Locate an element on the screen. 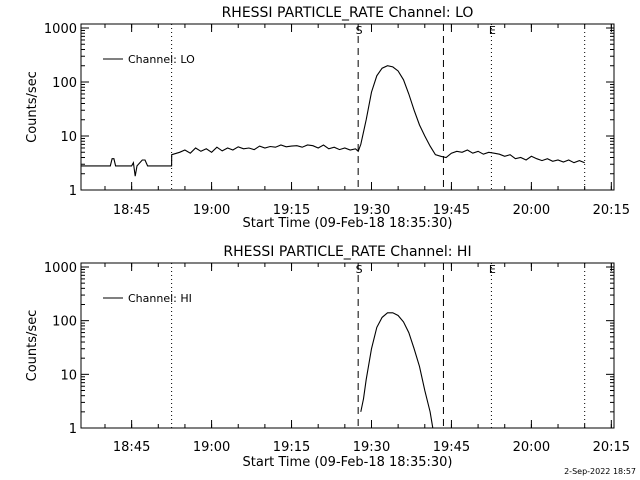 The image size is (640, 480). panel2-marker-label: S is located at coordinates (359, 269).